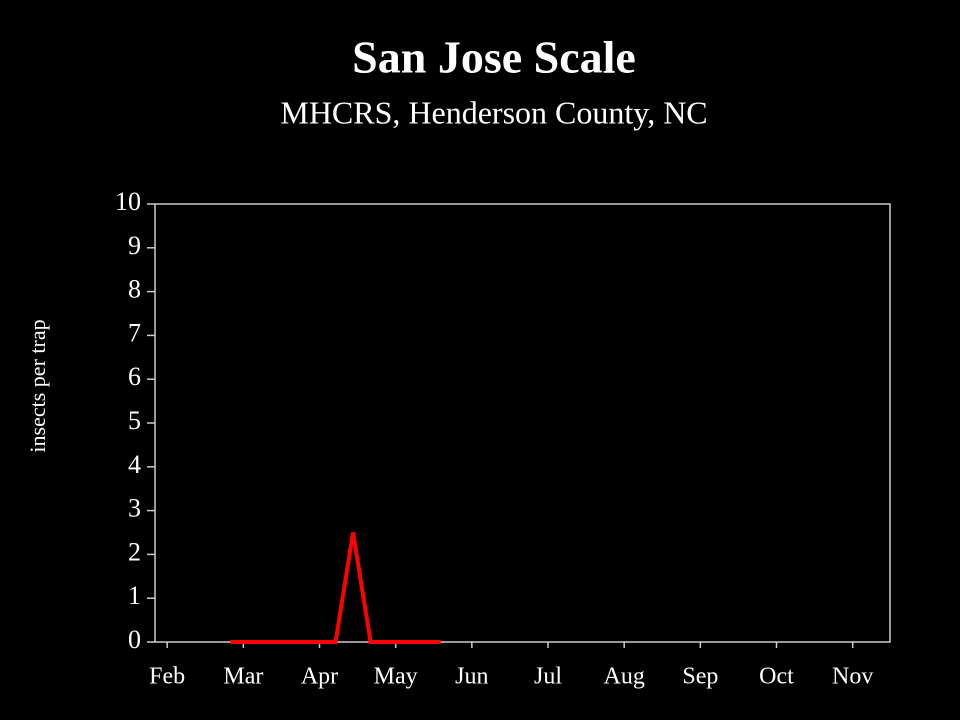 Image resolution: width=960 pixels, height=720 pixels. What do you see at coordinates (134, 595) in the screenshot?
I see `y-tick-label: 1` at bounding box center [134, 595].